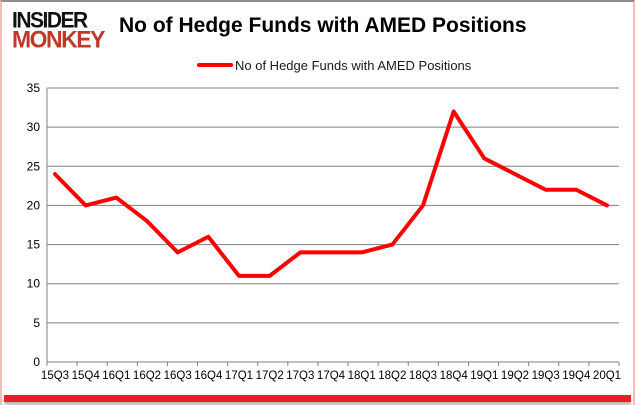 The height and width of the screenshot is (405, 635). What do you see at coordinates (55, 376) in the screenshot?
I see `x-tick-label: 15Q3` at bounding box center [55, 376].